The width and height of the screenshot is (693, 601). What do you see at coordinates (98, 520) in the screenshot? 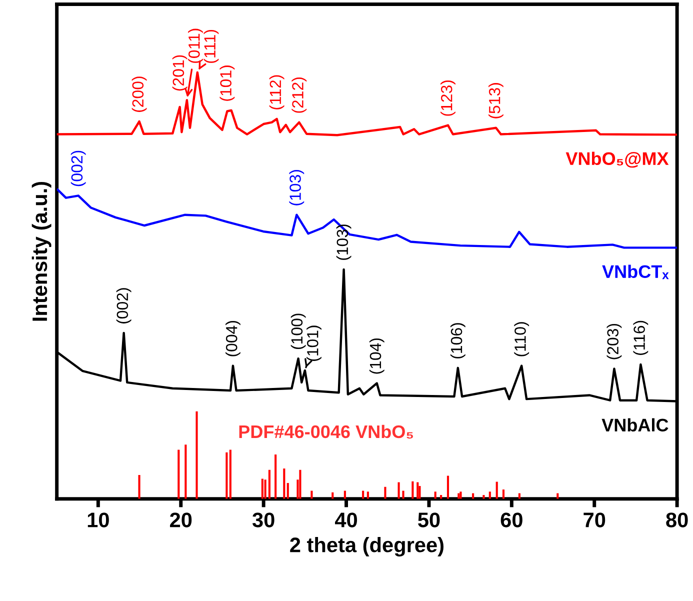
I see `x-tick-label: 10` at bounding box center [98, 520].